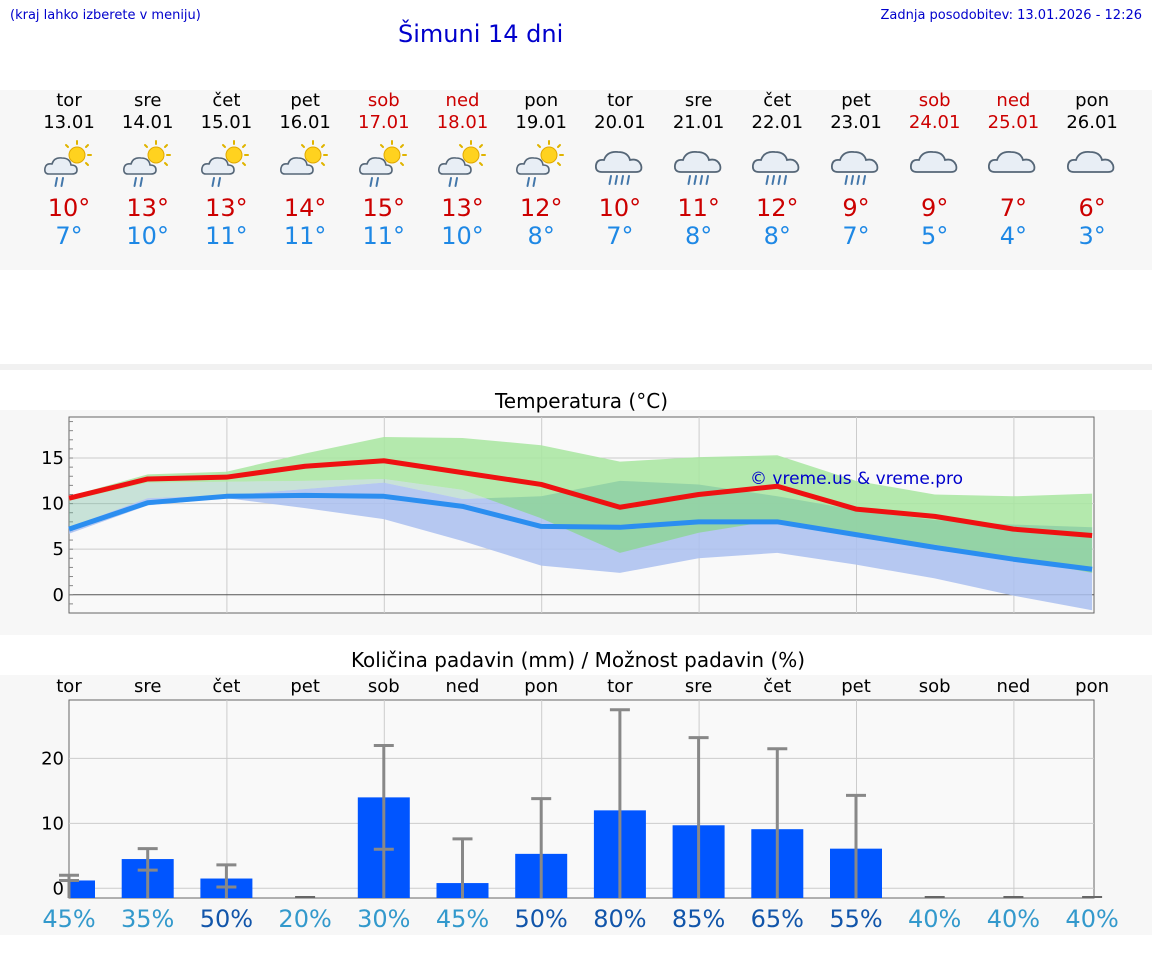 The height and width of the screenshot is (975, 1152). Describe the element at coordinates (856, 479) in the screenshot. I see `watermark: © vreme.us & vreme.pro` at that location.